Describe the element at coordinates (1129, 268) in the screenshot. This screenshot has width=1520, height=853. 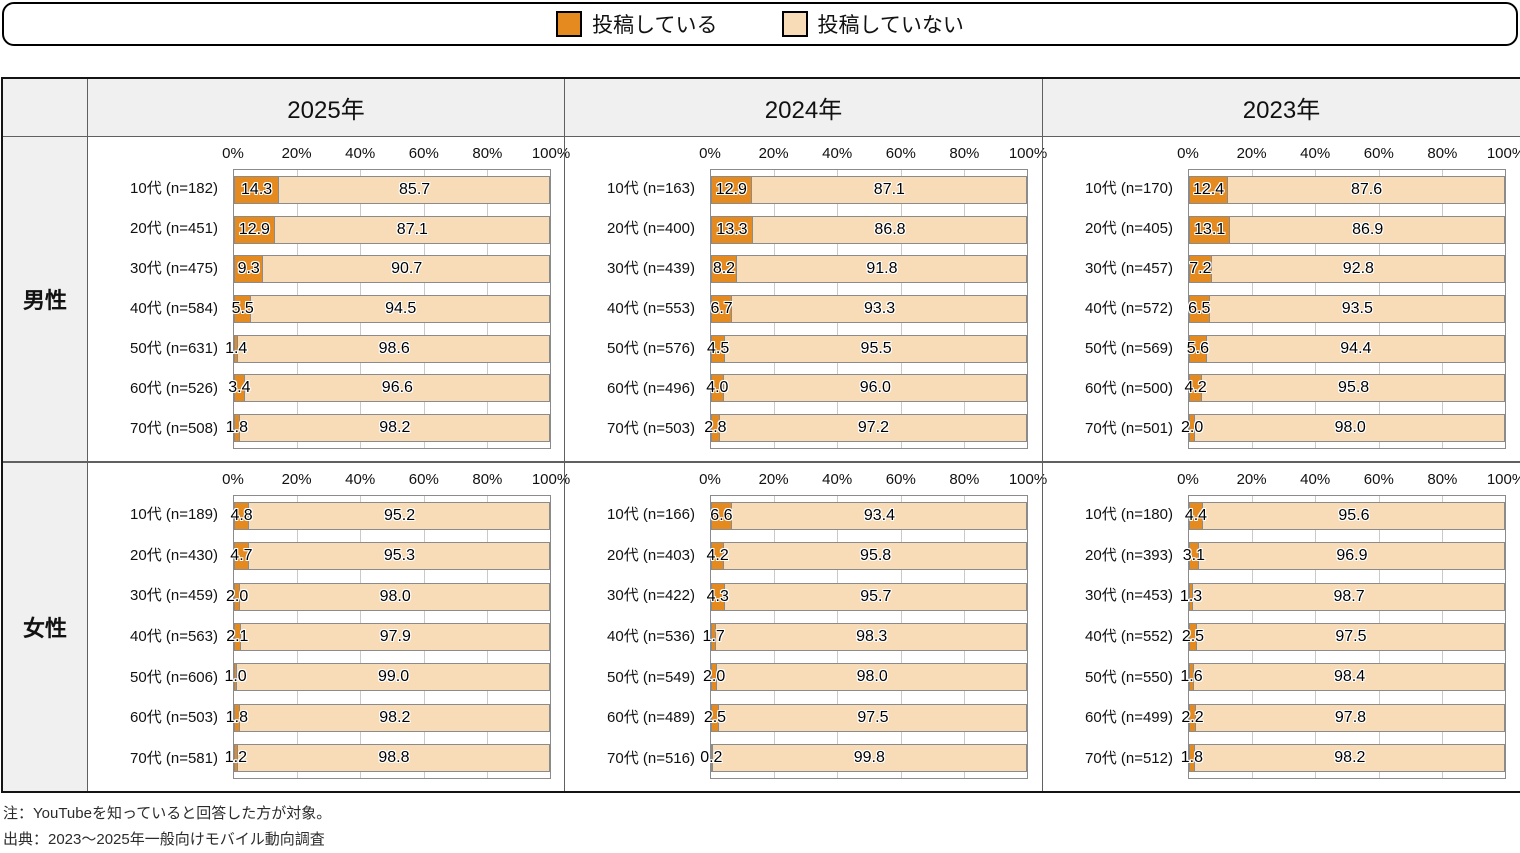
I see `age-group-label: 30代 (n=457)` at that location.